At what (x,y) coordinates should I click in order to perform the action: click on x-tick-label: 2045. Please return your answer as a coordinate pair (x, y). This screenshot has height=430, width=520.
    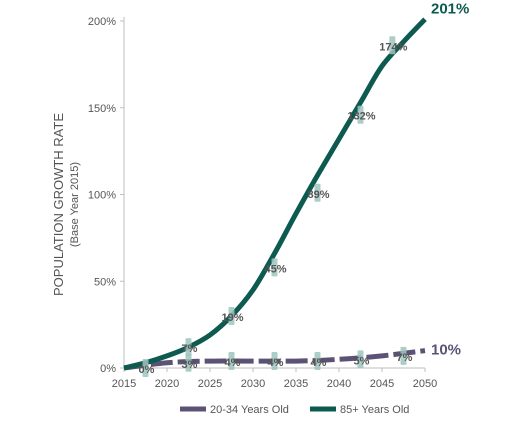
    Looking at the image, I should click on (382, 384).